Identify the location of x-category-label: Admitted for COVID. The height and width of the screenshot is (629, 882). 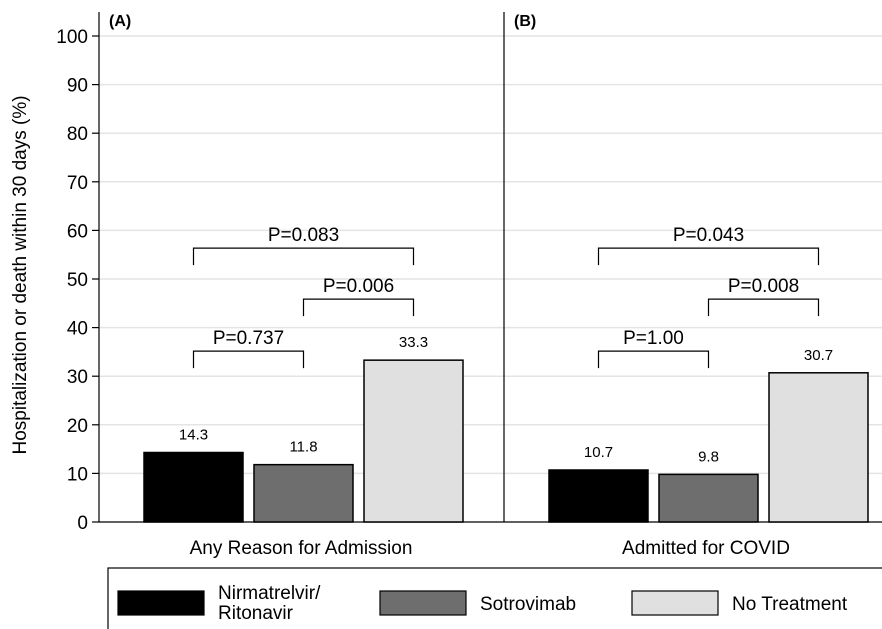
(706, 548).